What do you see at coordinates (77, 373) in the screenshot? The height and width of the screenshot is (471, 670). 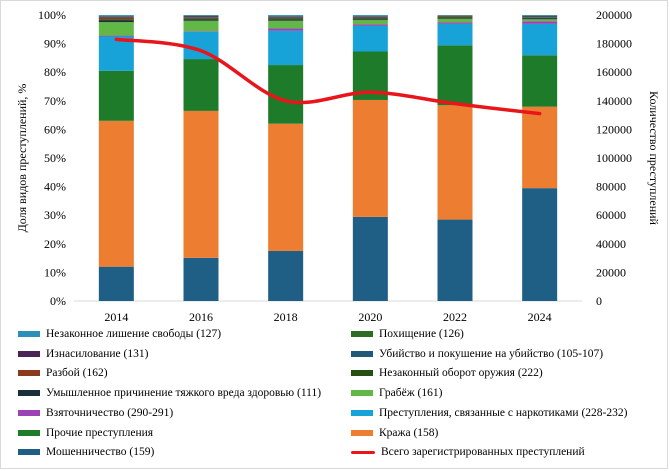 I see `legend-label: Разбой (162)` at bounding box center [77, 373].